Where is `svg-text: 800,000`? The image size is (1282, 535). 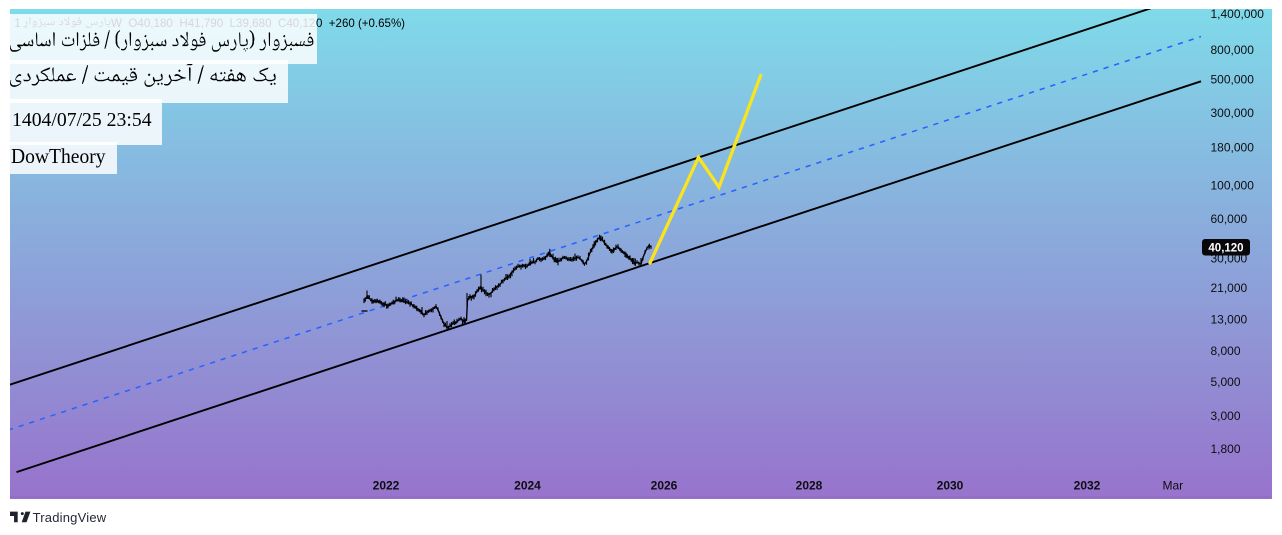
svg-text: 800,000 is located at coordinates (1233, 50).